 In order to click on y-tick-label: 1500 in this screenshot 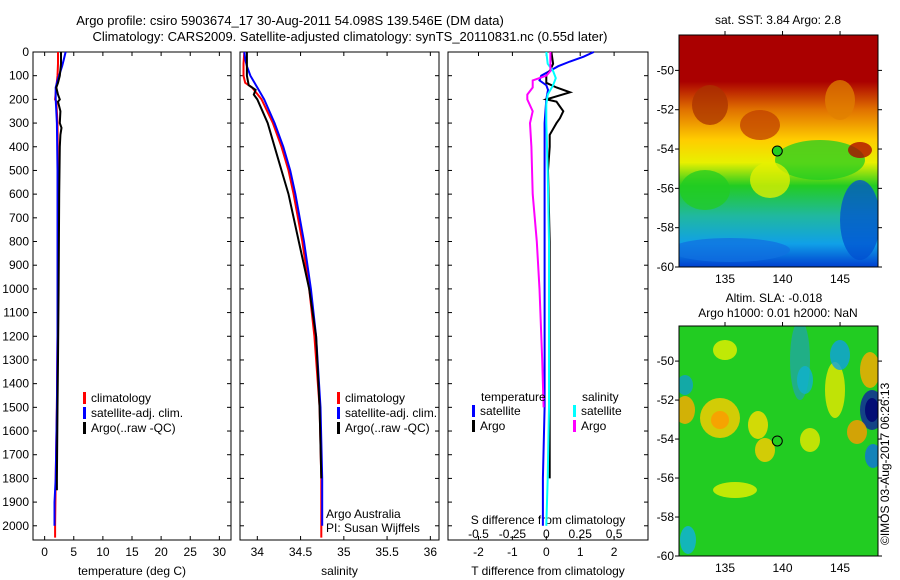, I will do `click(15, 407)`.